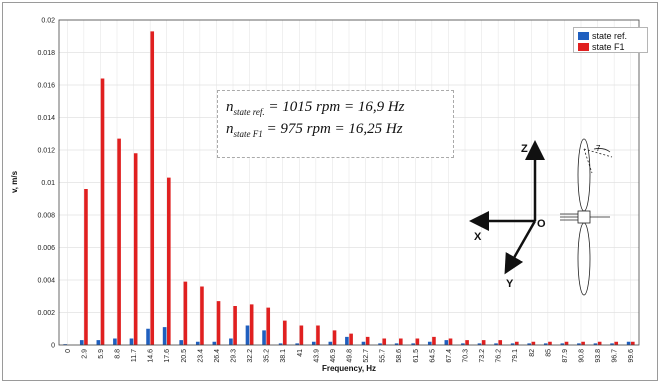  Describe the element at coordinates (399, 356) in the screenshot. I see `x-tick-label: 58.6` at that location.